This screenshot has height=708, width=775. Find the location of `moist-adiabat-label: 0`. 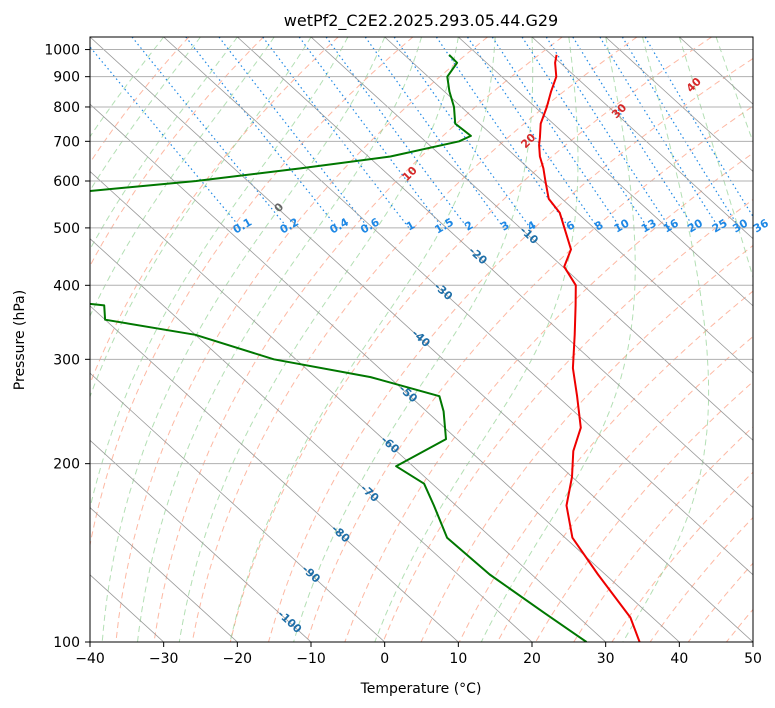

moist-adiabat-label: 0 is located at coordinates (279, 207).